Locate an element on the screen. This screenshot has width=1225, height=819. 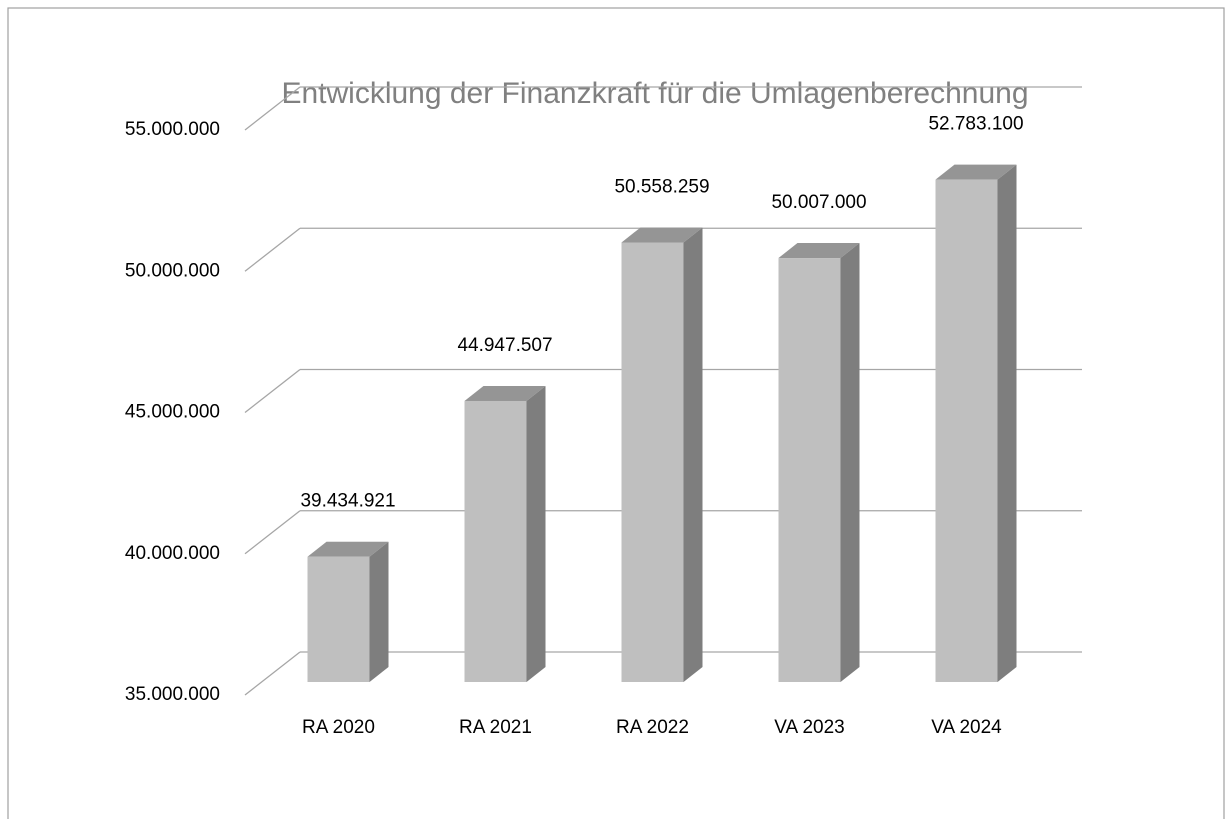
y-tick-label: 40.000.000 is located at coordinates (172, 553).